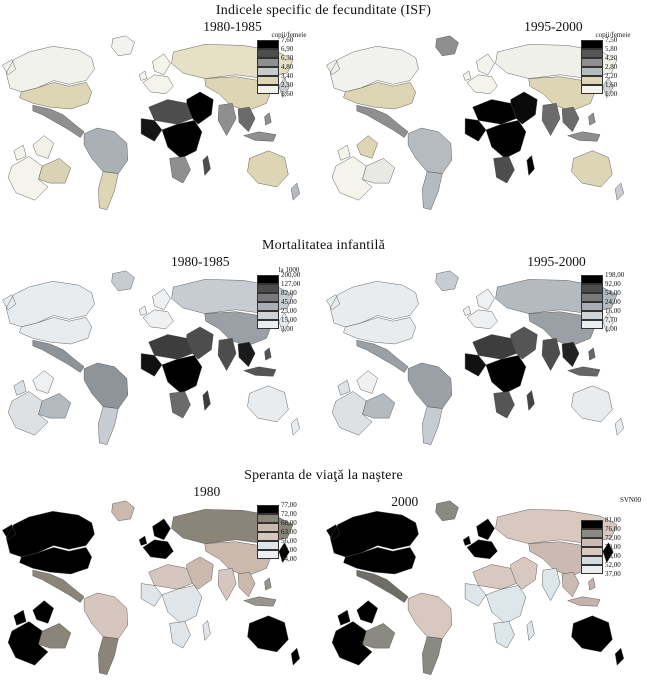 The image size is (647, 692). What do you see at coordinates (611, 329) in the screenshot?
I see `legend-label: 1,00` at bounding box center [611, 329].